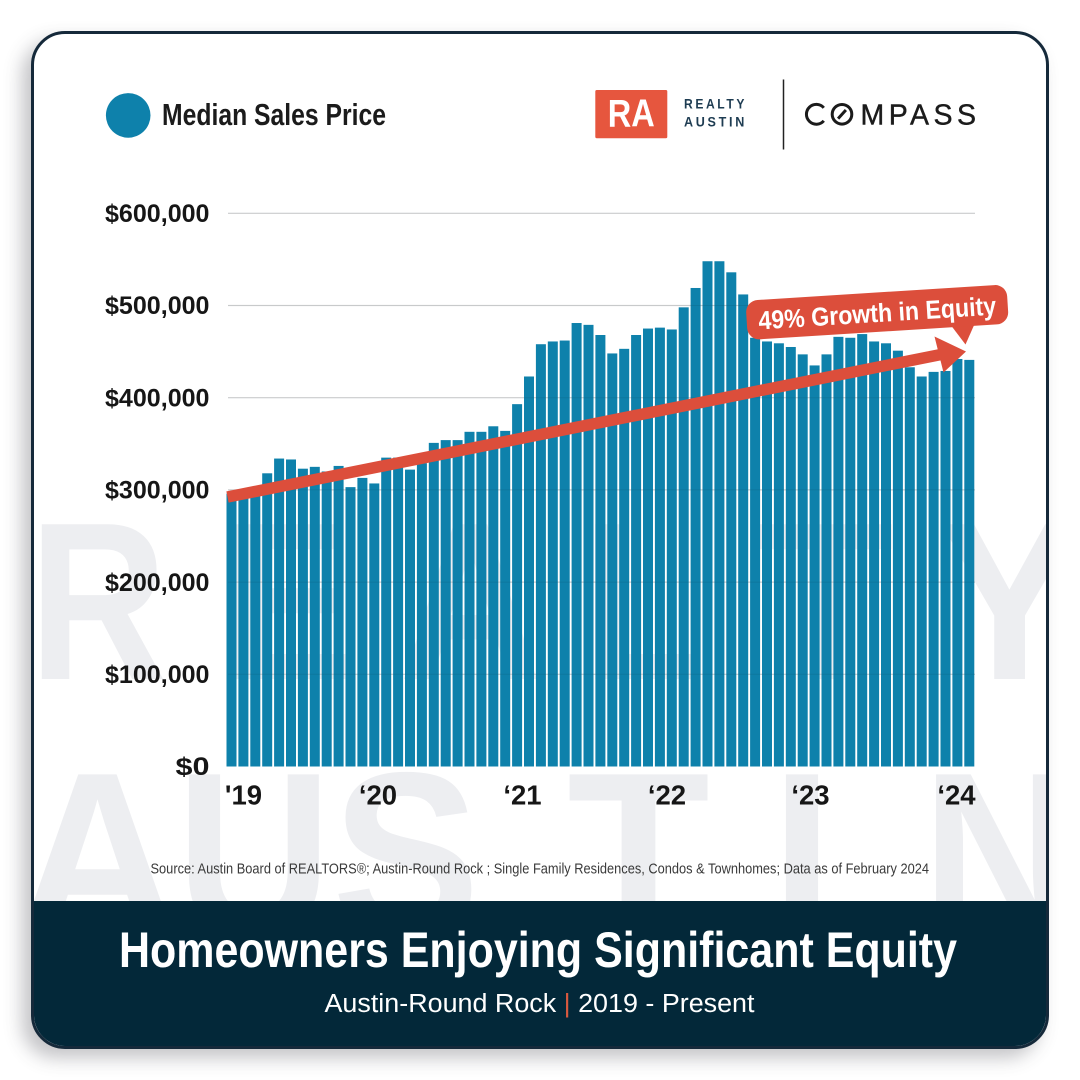  Describe the element at coordinates (810, 795) in the screenshot. I see `svg-text: ‘23` at that location.